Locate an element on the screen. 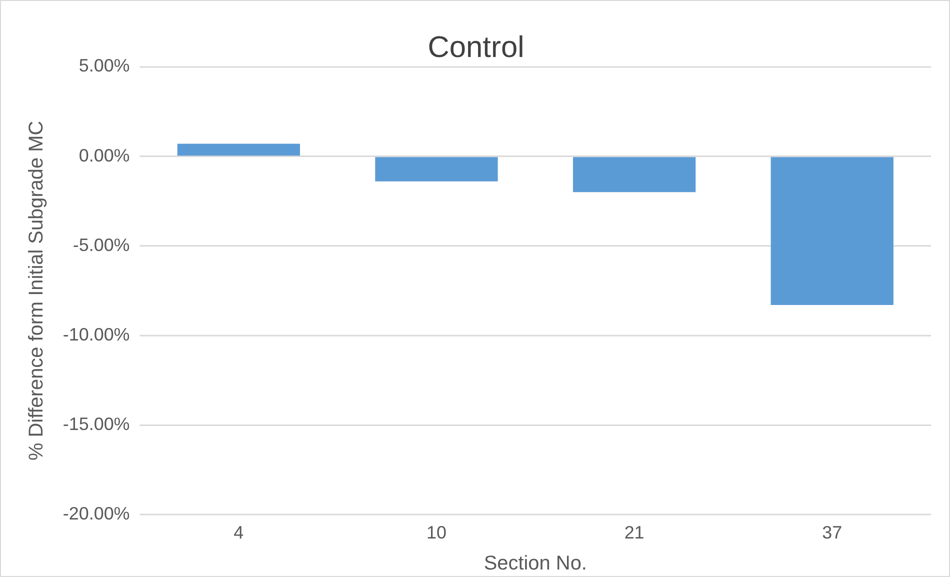  y-tick-label: 0.00% is located at coordinates (104, 155).